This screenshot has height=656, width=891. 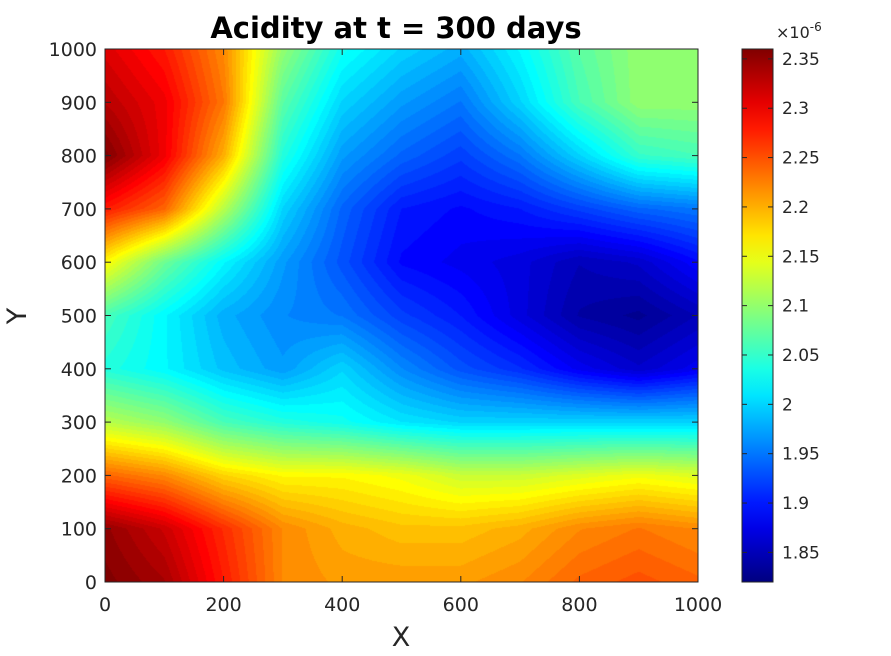 What do you see at coordinates (73, 50) in the screenshot?
I see `y-tick-label: 1000` at bounding box center [73, 50].